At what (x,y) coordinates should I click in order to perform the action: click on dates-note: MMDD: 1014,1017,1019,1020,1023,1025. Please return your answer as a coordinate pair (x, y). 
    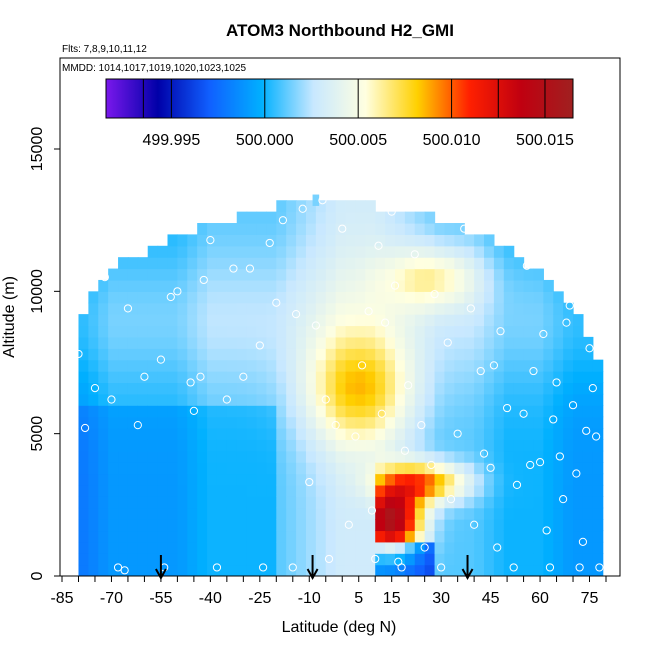
    Looking at the image, I should click on (154, 68).